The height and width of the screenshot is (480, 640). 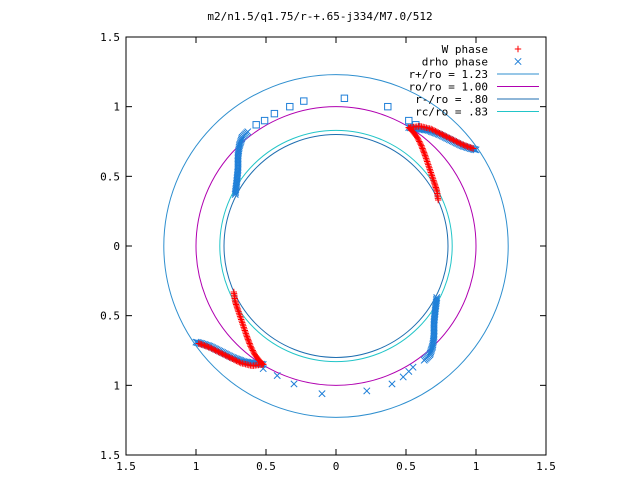 What do you see at coordinates (476, 466) in the screenshot?
I see `x-tick-label: 1` at bounding box center [476, 466].